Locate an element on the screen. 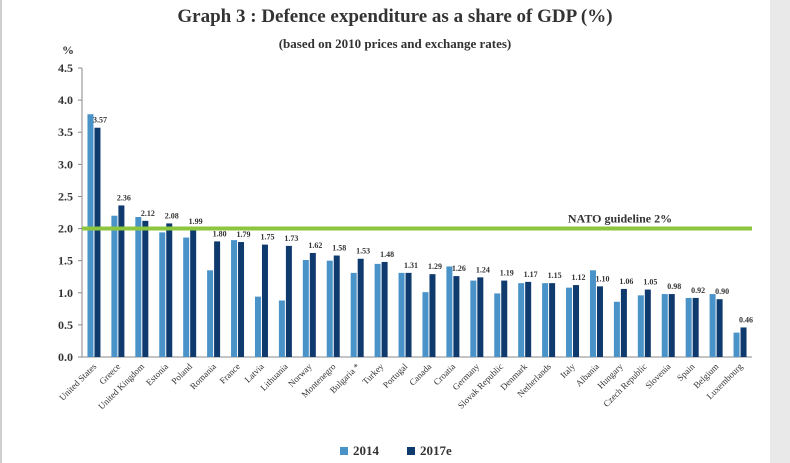 The width and height of the screenshot is (790, 463). data-label: 3.57 is located at coordinates (100, 120).